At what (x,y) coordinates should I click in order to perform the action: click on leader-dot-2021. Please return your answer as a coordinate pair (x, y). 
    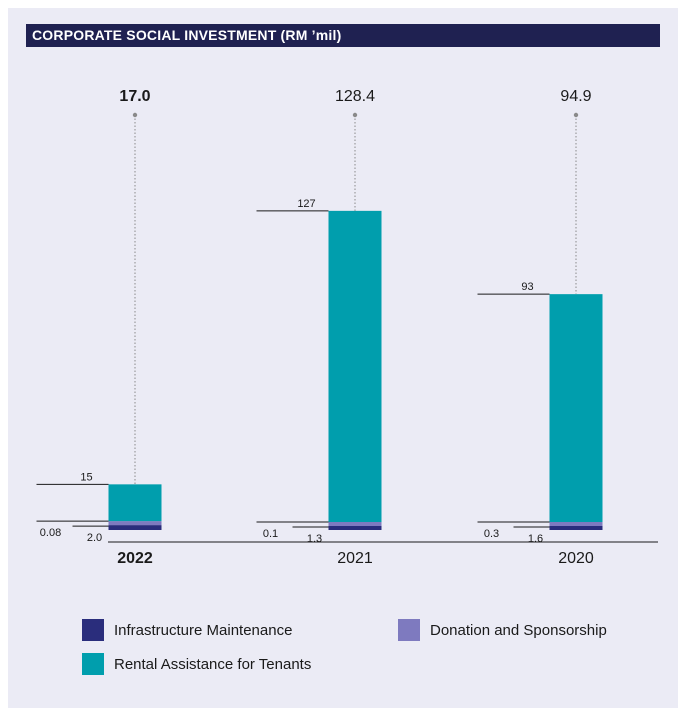
    Looking at the image, I should click on (355, 115).